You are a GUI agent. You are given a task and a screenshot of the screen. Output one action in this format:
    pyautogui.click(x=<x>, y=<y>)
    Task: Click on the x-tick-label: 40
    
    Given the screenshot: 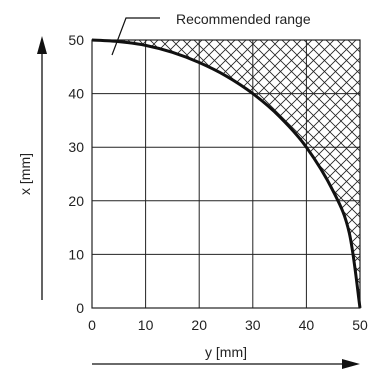 What is the action you would take?
    pyautogui.click(x=307, y=325)
    